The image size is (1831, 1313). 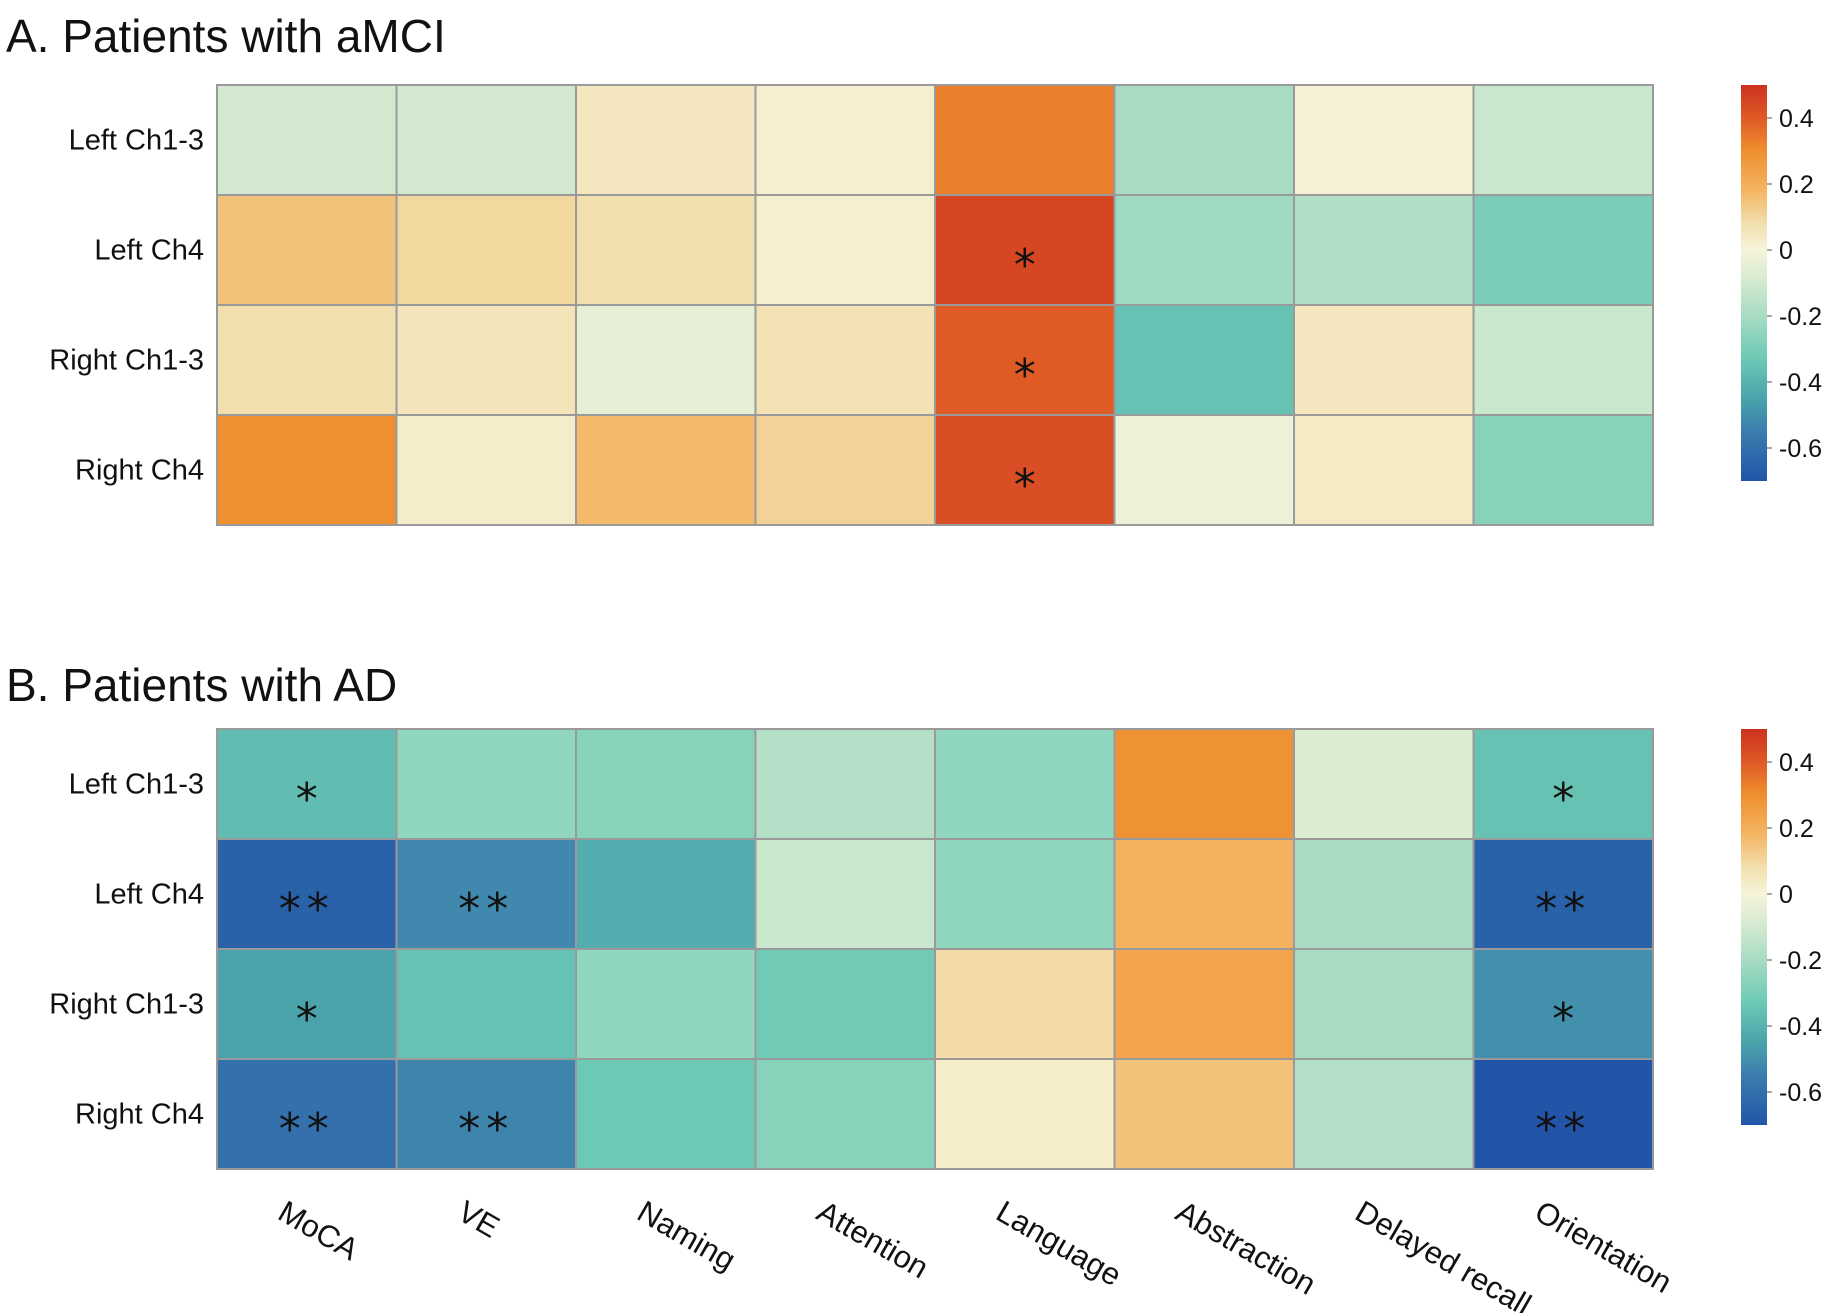 What do you see at coordinates (1786, 251) in the screenshot?
I see `colorbar-tick-label: 0` at bounding box center [1786, 251].